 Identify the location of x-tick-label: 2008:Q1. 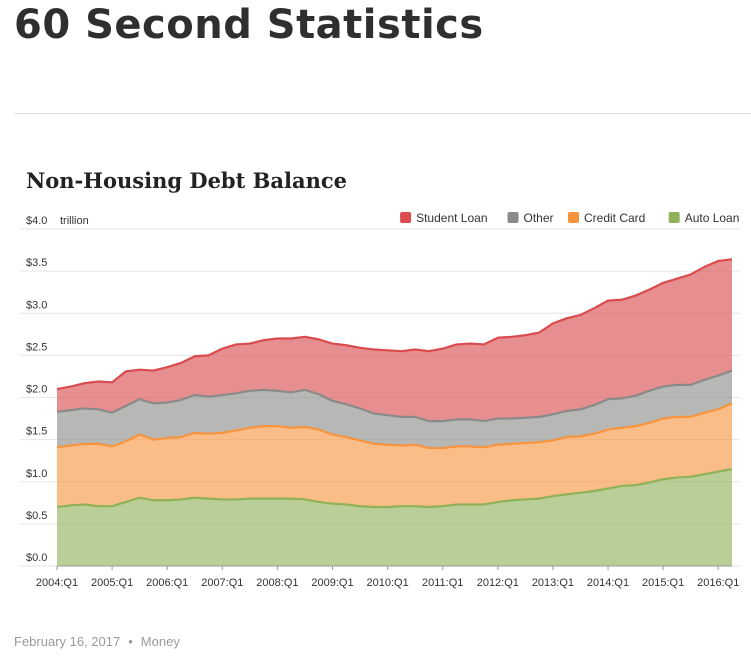
(277, 583).